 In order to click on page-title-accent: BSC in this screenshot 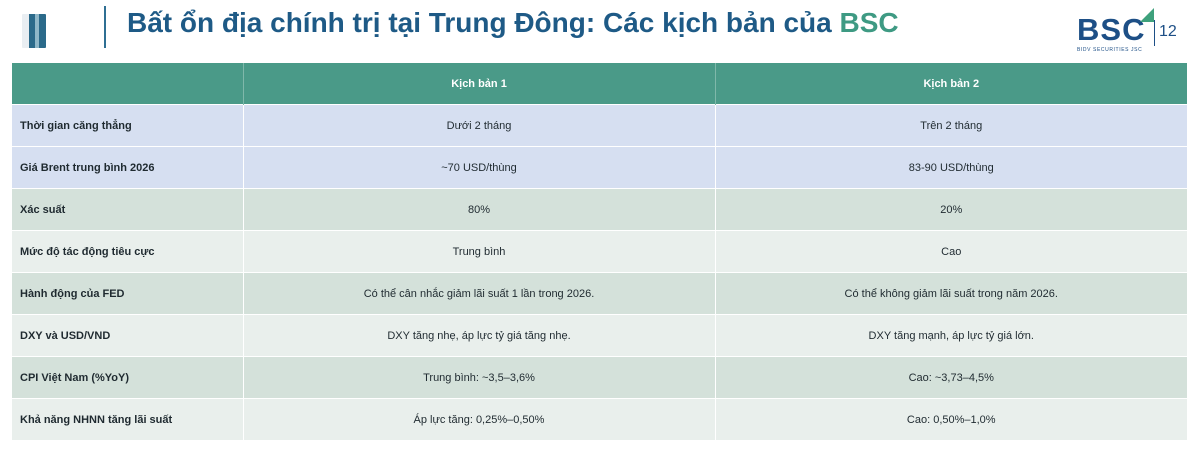, I will do `click(869, 22)`.